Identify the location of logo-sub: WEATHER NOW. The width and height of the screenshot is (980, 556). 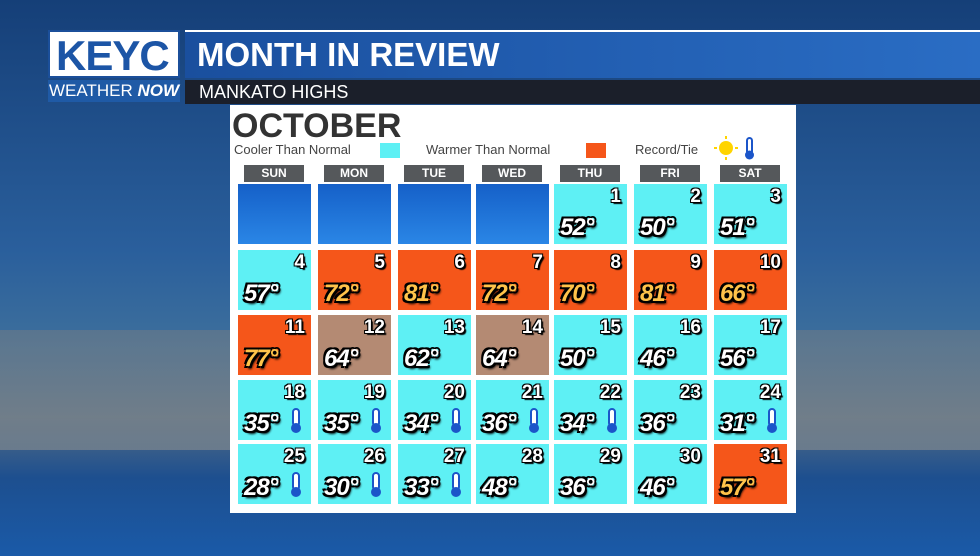
(114, 91).